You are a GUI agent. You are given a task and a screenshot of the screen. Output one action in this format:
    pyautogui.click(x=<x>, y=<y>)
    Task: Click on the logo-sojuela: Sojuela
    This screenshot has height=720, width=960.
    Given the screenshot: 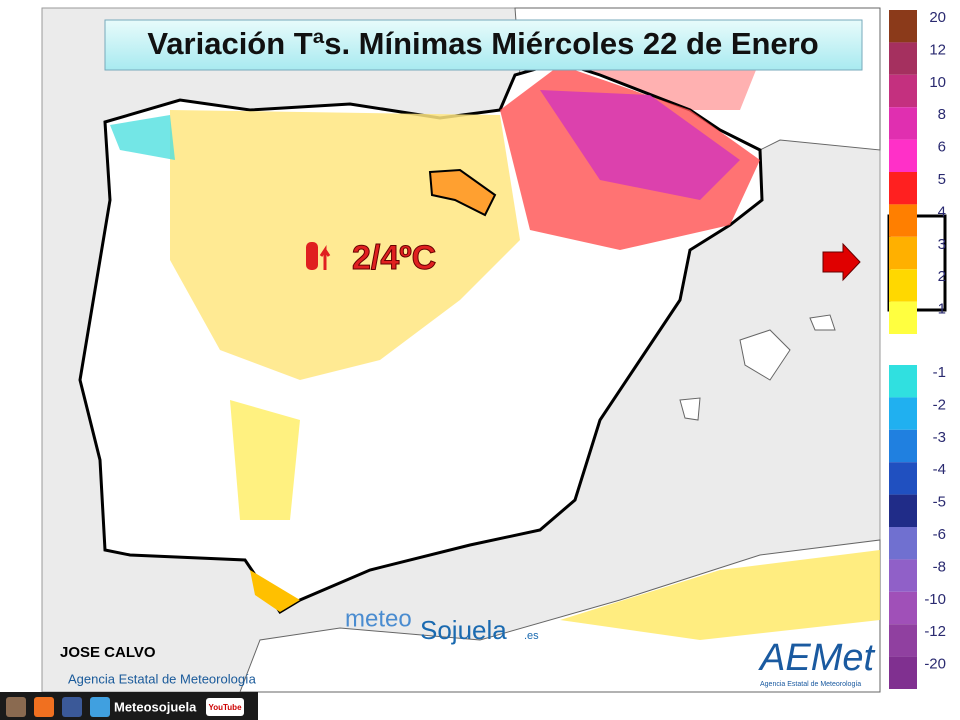 What is the action you would take?
    pyautogui.click(x=463, y=630)
    